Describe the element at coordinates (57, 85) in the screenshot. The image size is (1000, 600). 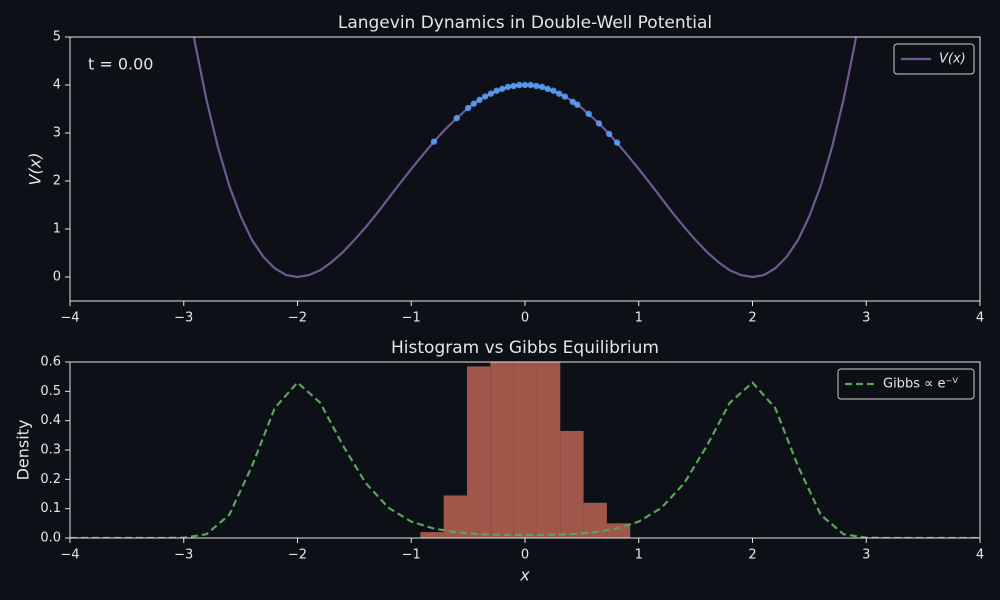
I see `y-tick-label: 4` at that location.